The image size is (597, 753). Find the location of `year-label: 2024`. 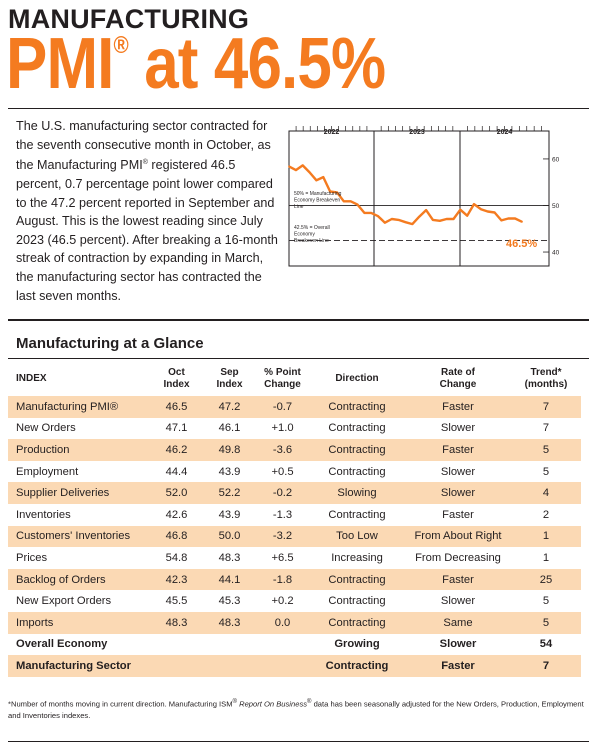

year-label: 2024 is located at coordinates (505, 132).